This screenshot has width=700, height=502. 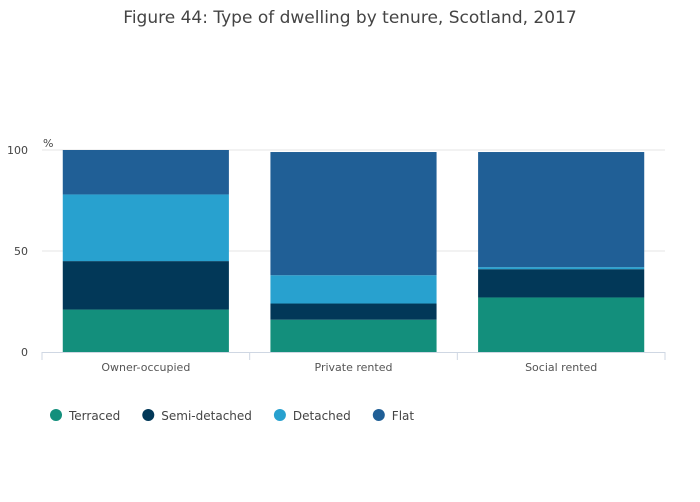 What do you see at coordinates (378, 415) in the screenshot?
I see `legend-marker-flat` at bounding box center [378, 415].